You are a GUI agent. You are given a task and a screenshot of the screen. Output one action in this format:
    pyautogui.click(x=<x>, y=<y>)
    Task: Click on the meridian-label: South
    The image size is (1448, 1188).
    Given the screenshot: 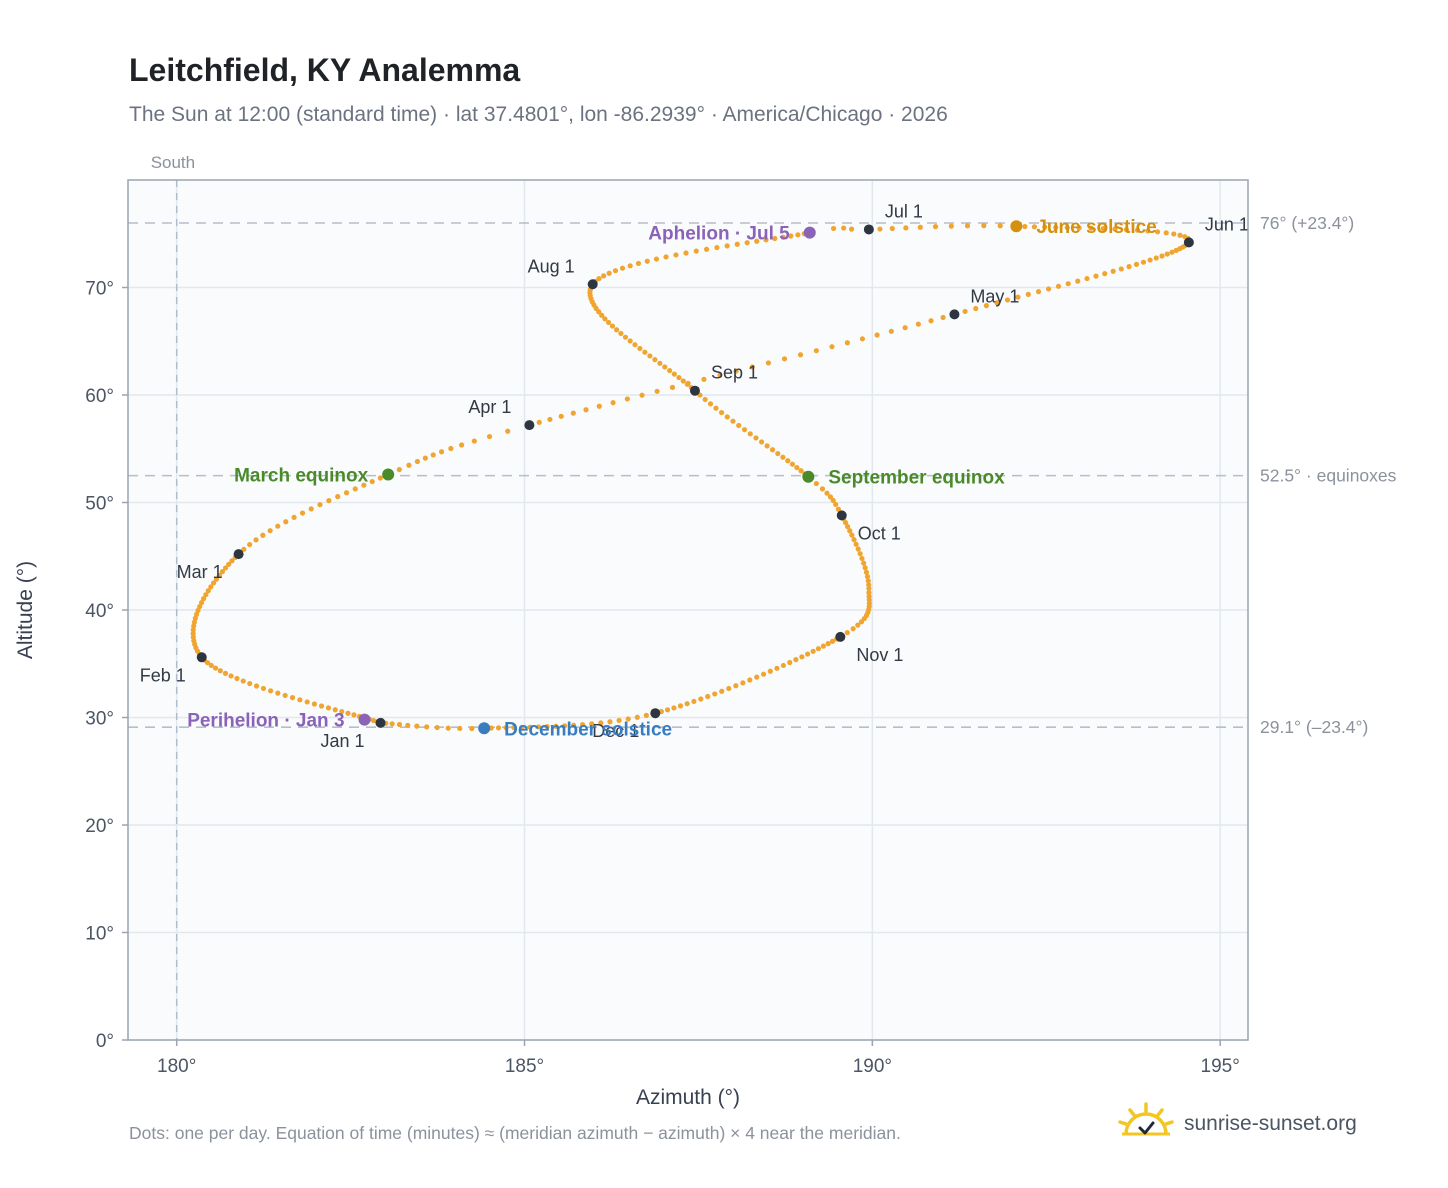 What is the action you would take?
    pyautogui.click(x=173, y=162)
    